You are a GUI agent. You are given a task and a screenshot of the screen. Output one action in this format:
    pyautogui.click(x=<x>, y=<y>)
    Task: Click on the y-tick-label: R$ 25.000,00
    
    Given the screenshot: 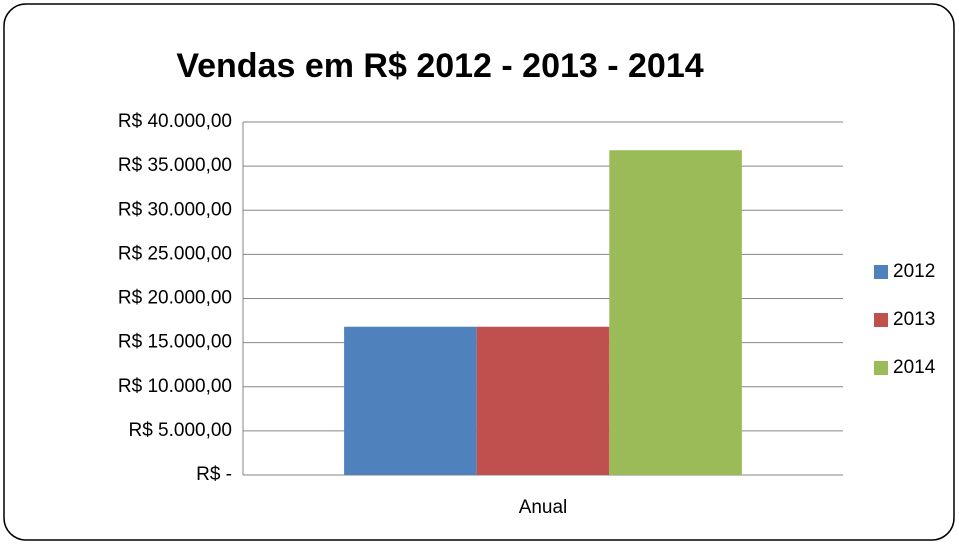 What is the action you would take?
    pyautogui.click(x=175, y=253)
    